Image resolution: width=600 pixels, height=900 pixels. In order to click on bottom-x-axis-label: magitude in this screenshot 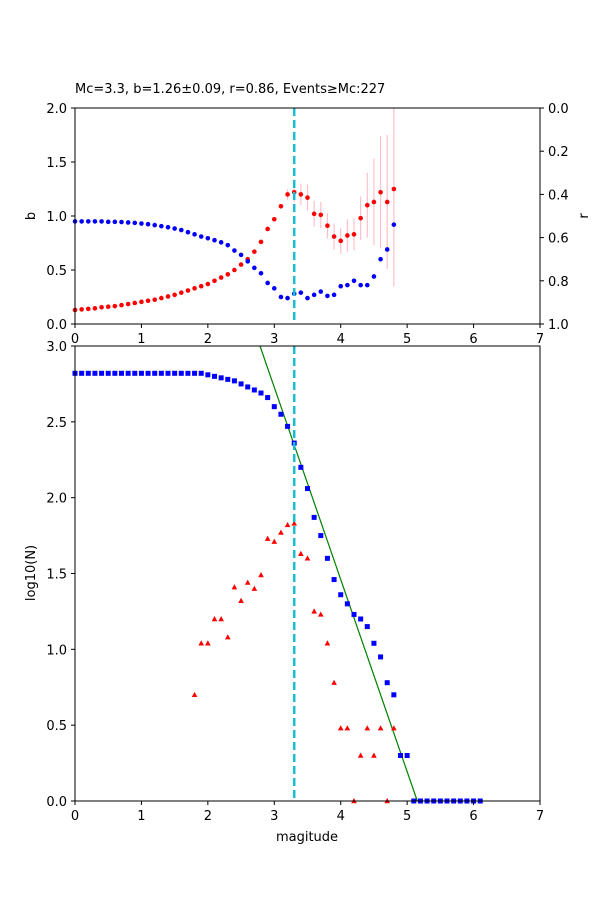, I will do `click(307, 837)`.